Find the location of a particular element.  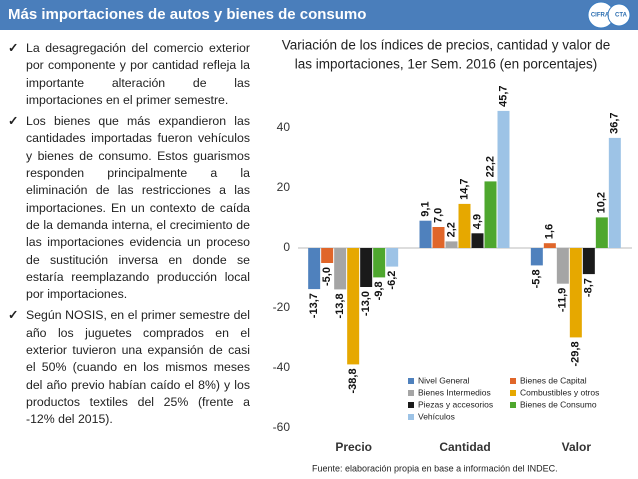

logo-text: CTA is located at coordinates (621, 16).